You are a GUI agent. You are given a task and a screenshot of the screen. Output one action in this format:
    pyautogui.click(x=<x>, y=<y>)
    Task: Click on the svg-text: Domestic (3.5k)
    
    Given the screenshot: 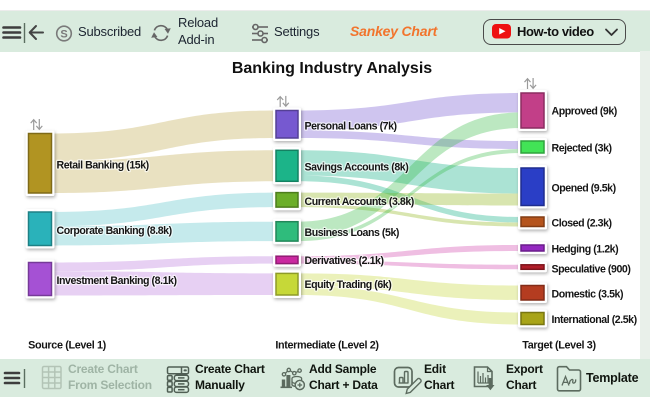 What is the action you would take?
    pyautogui.click(x=588, y=294)
    